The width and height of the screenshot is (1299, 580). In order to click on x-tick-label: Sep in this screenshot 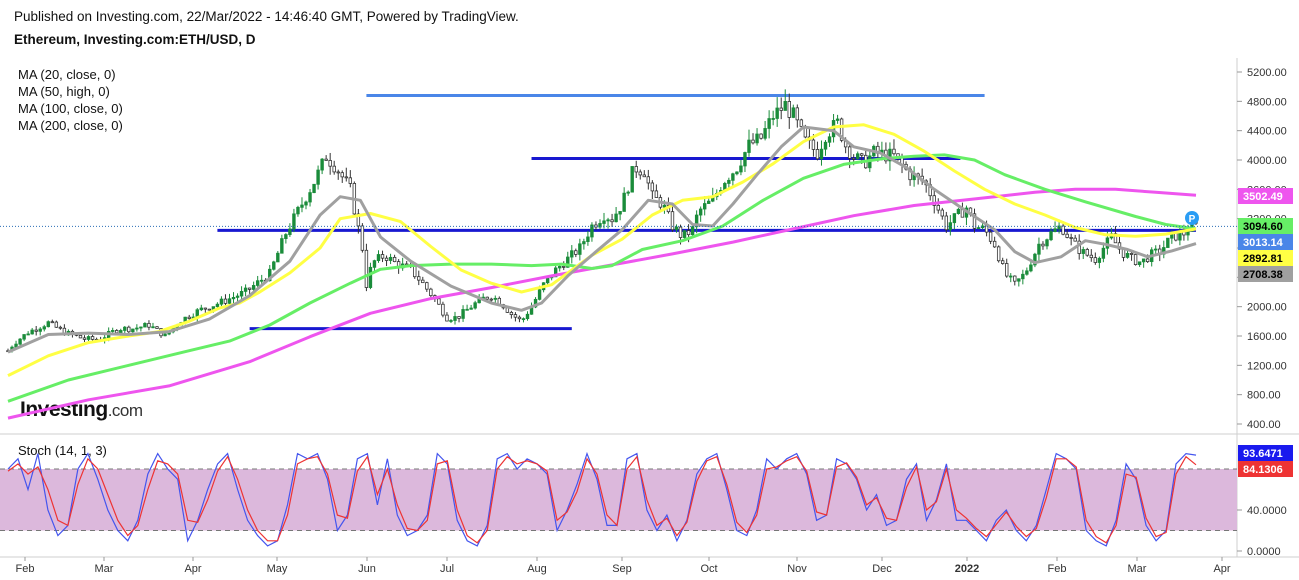, I will do `click(622, 569)`.